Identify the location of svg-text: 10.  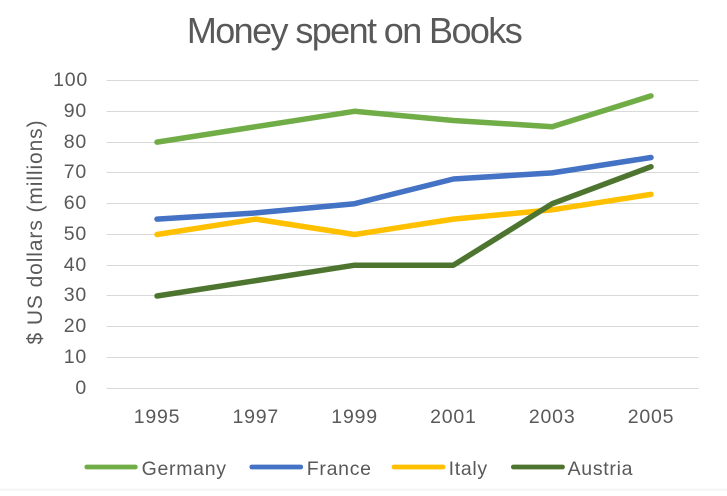
(75, 357).